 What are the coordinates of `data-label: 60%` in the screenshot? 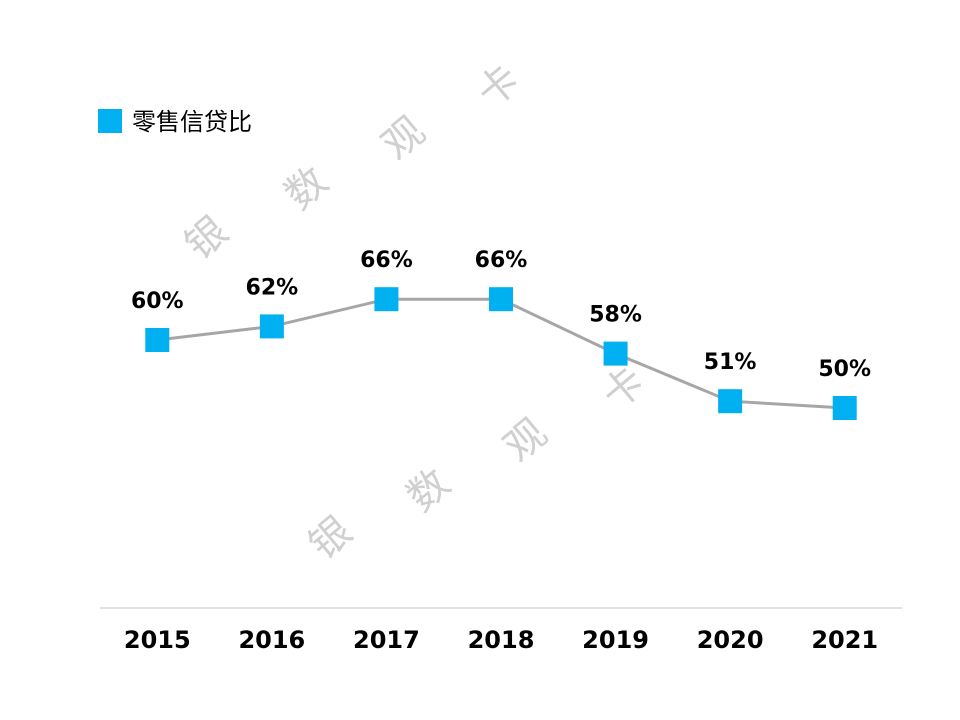 It's located at (157, 301).